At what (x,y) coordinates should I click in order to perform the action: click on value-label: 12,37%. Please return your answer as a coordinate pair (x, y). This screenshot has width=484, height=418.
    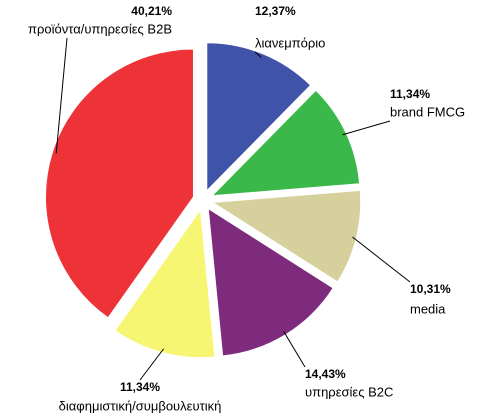
    Looking at the image, I should click on (275, 11).